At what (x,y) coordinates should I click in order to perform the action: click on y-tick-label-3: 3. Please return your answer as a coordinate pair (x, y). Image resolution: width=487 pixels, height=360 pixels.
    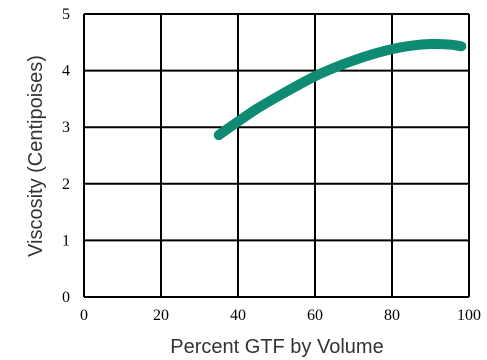
    Looking at the image, I should click on (66, 127).